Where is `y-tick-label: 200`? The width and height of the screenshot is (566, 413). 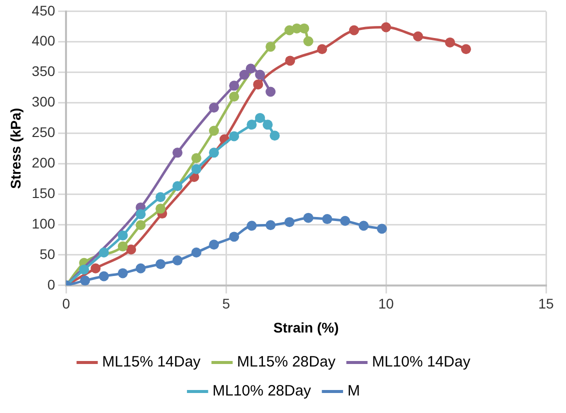 y-tick-label: 200 is located at coordinates (44, 162).